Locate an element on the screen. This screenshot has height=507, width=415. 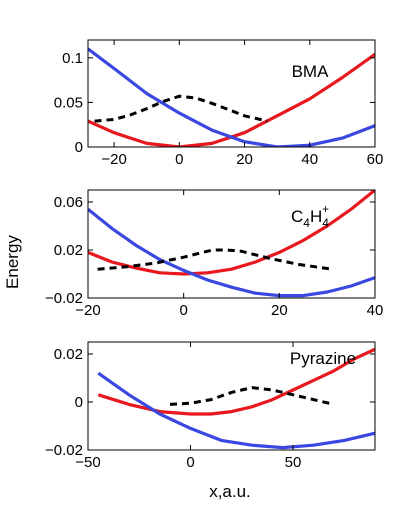
x-tick-label: 60 is located at coordinates (375, 159).